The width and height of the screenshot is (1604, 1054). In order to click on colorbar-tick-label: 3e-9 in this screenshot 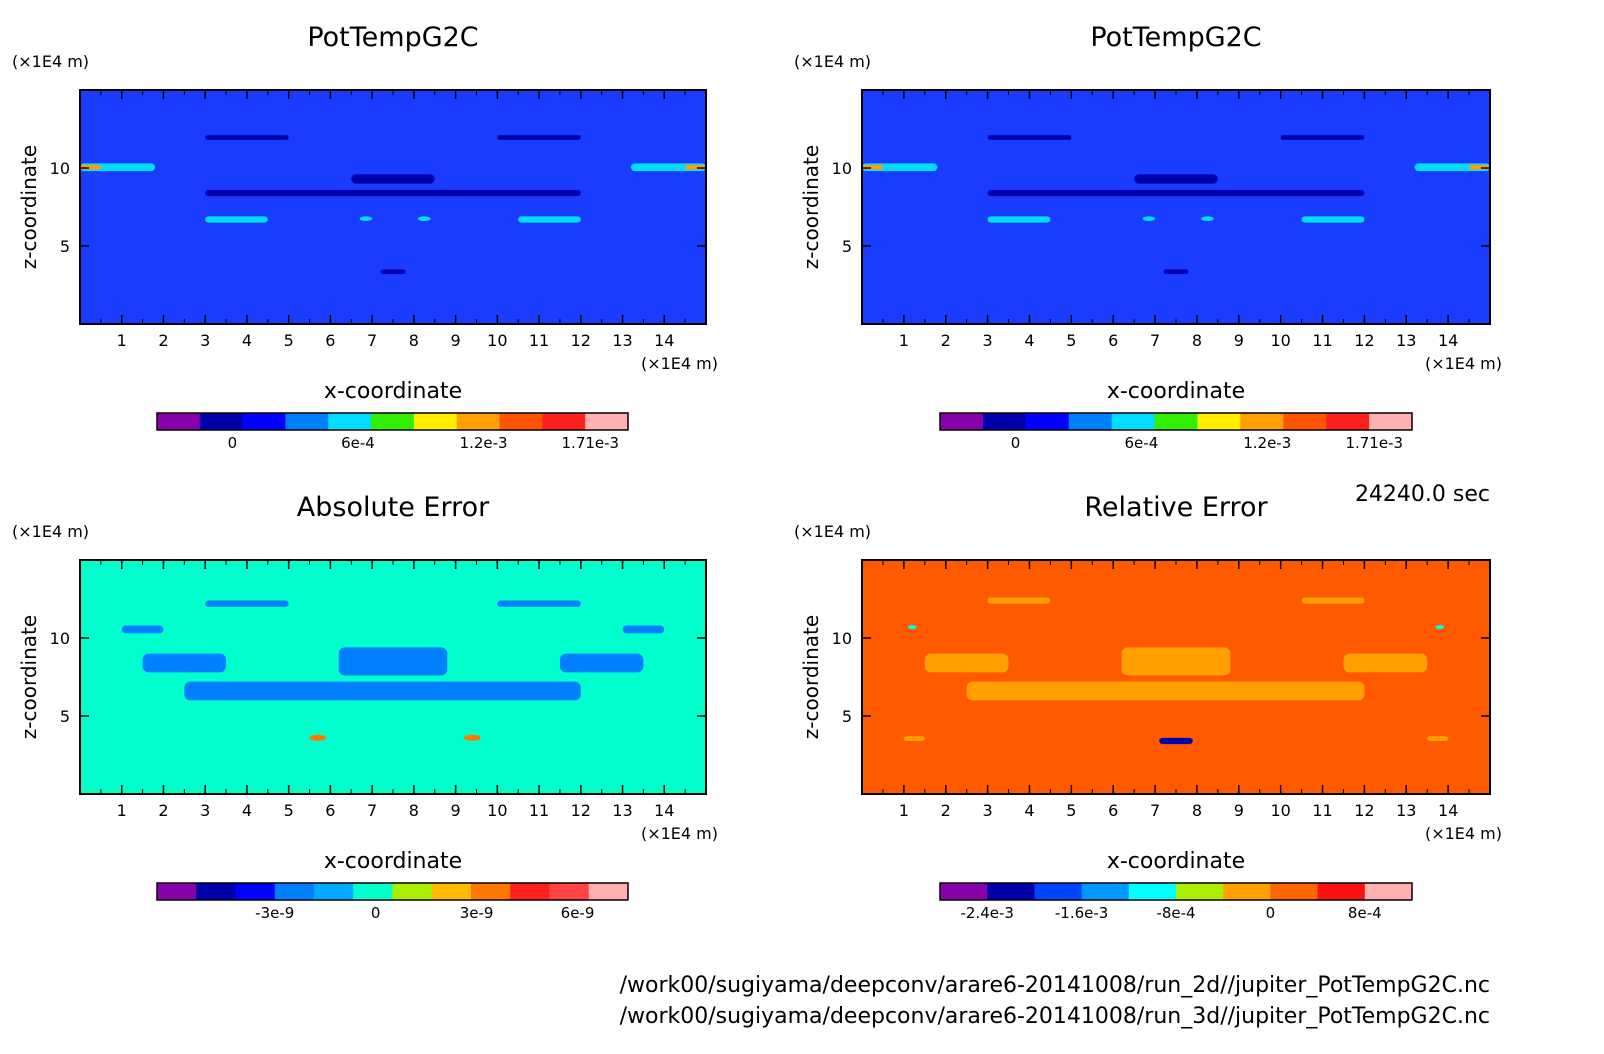, I will do `click(477, 913)`.